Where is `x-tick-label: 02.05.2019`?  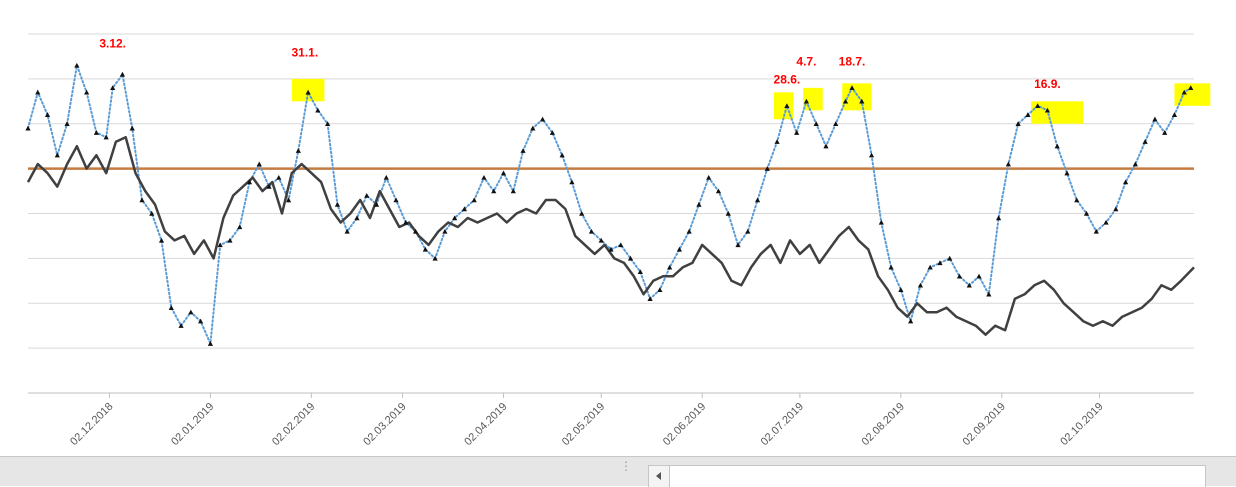 x-tick-label: 02.05.2019 is located at coordinates (583, 424).